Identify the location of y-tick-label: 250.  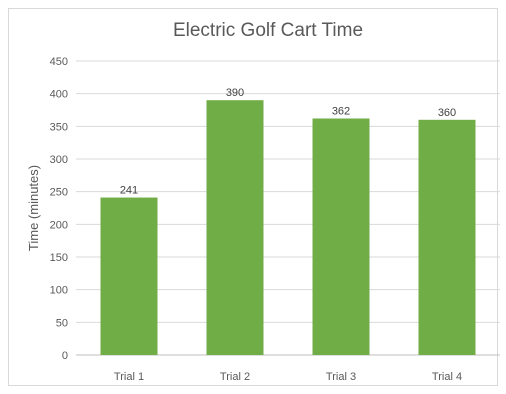
(59, 193).